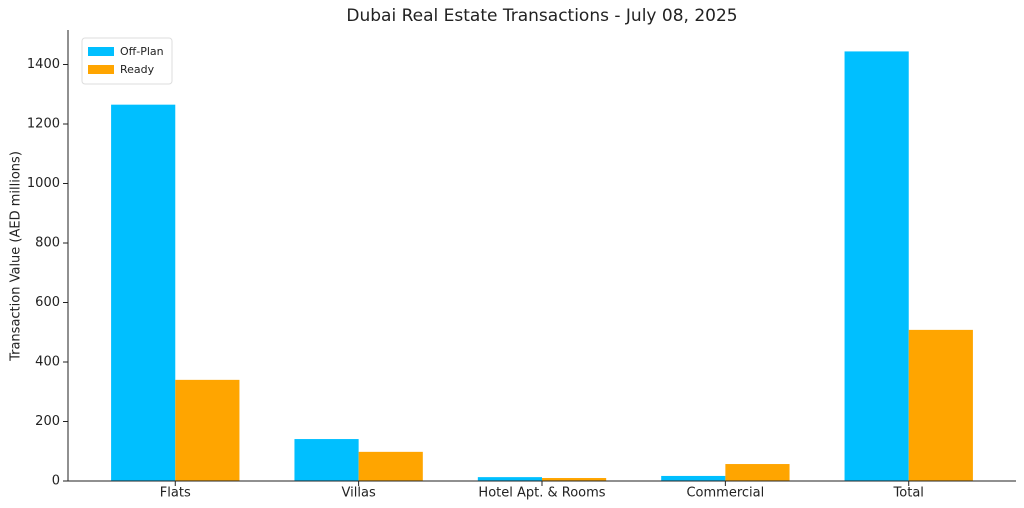 The width and height of the screenshot is (1024, 508). What do you see at coordinates (43, 64) in the screenshot?
I see `y-tick-label: 1400` at bounding box center [43, 64].